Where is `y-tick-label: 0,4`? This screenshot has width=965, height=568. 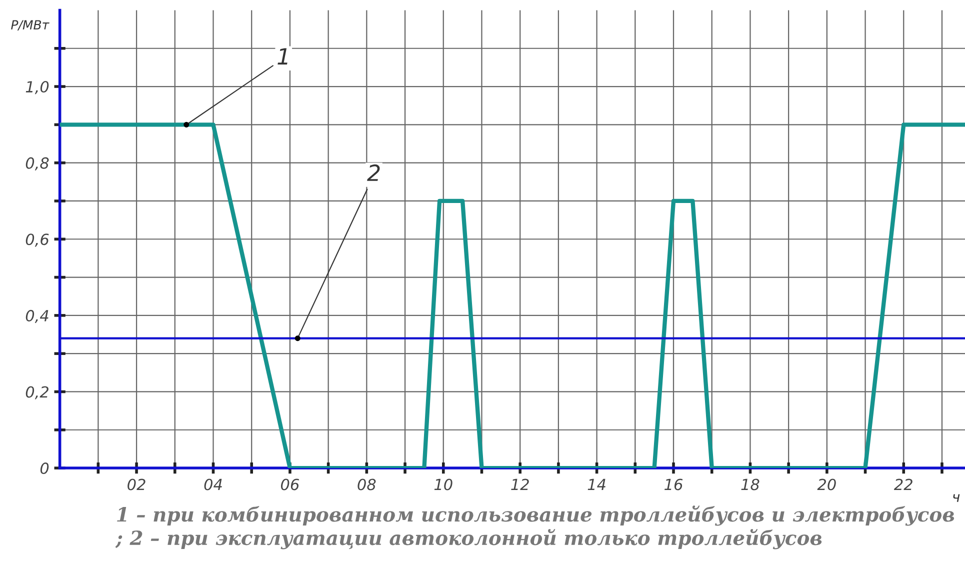
y-tick-label: 0,4 is located at coordinates (37, 317).